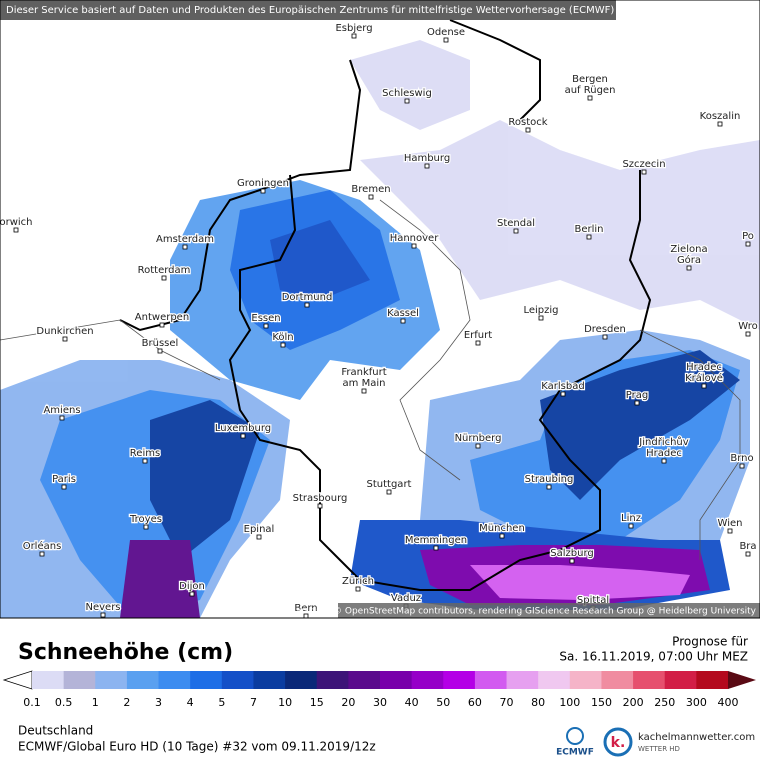 Image resolution: width=760 pixels, height=764 pixels. Describe the element at coordinates (285, 702) in the screenshot. I see `colorbar-label: 10` at that location.